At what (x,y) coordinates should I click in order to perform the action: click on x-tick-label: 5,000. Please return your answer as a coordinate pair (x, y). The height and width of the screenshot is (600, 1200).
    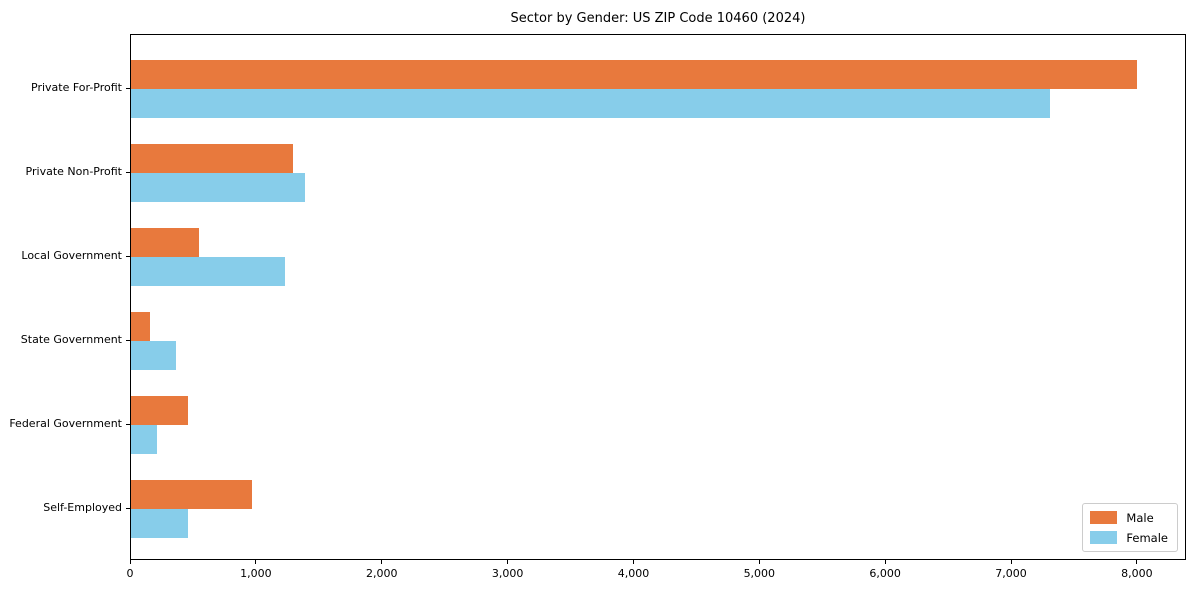
    Looking at the image, I should click on (759, 573).